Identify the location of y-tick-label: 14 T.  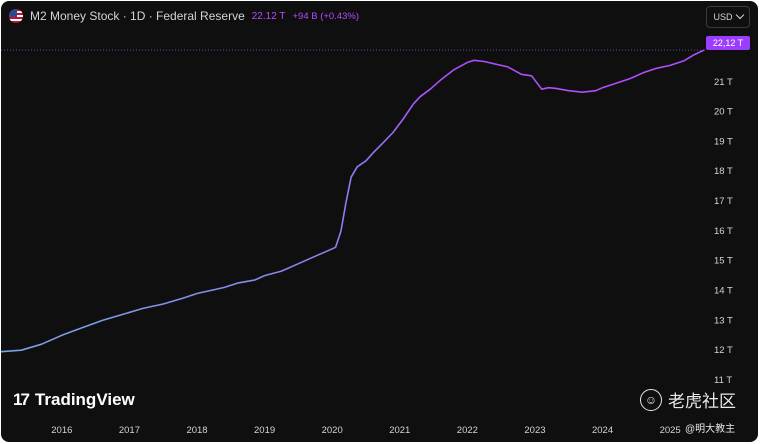
(723, 291).